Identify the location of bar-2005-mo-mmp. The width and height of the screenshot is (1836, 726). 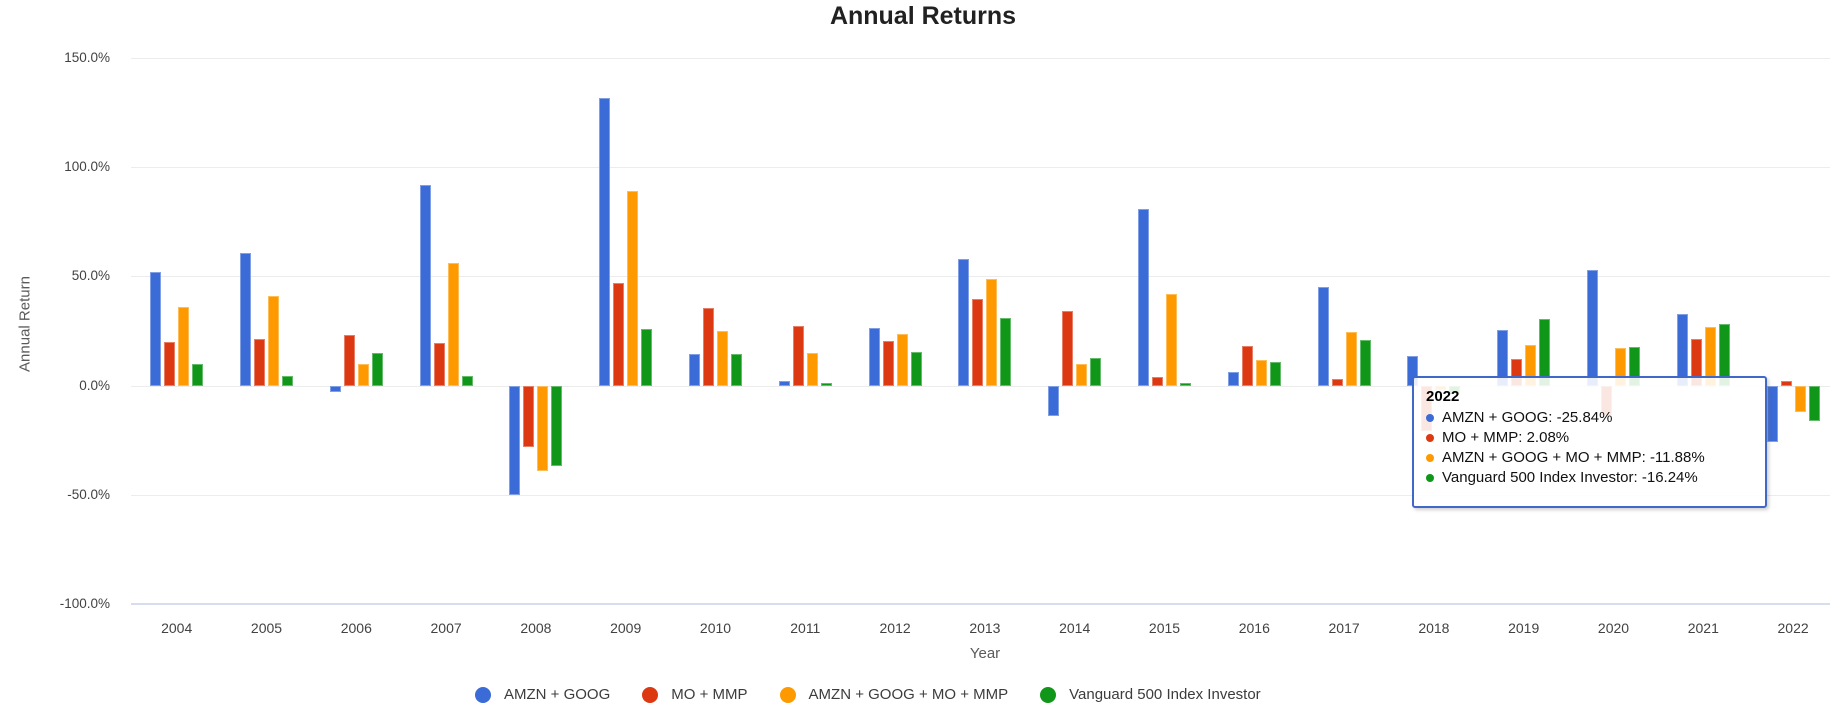
(259, 362).